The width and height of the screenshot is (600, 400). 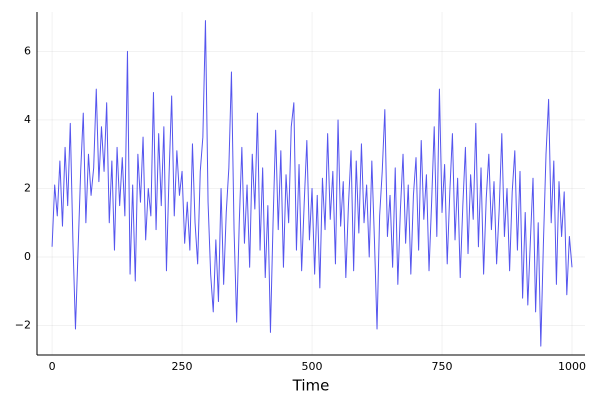 What do you see at coordinates (572, 366) in the screenshot?
I see `x-tick-label: 1000` at bounding box center [572, 366].